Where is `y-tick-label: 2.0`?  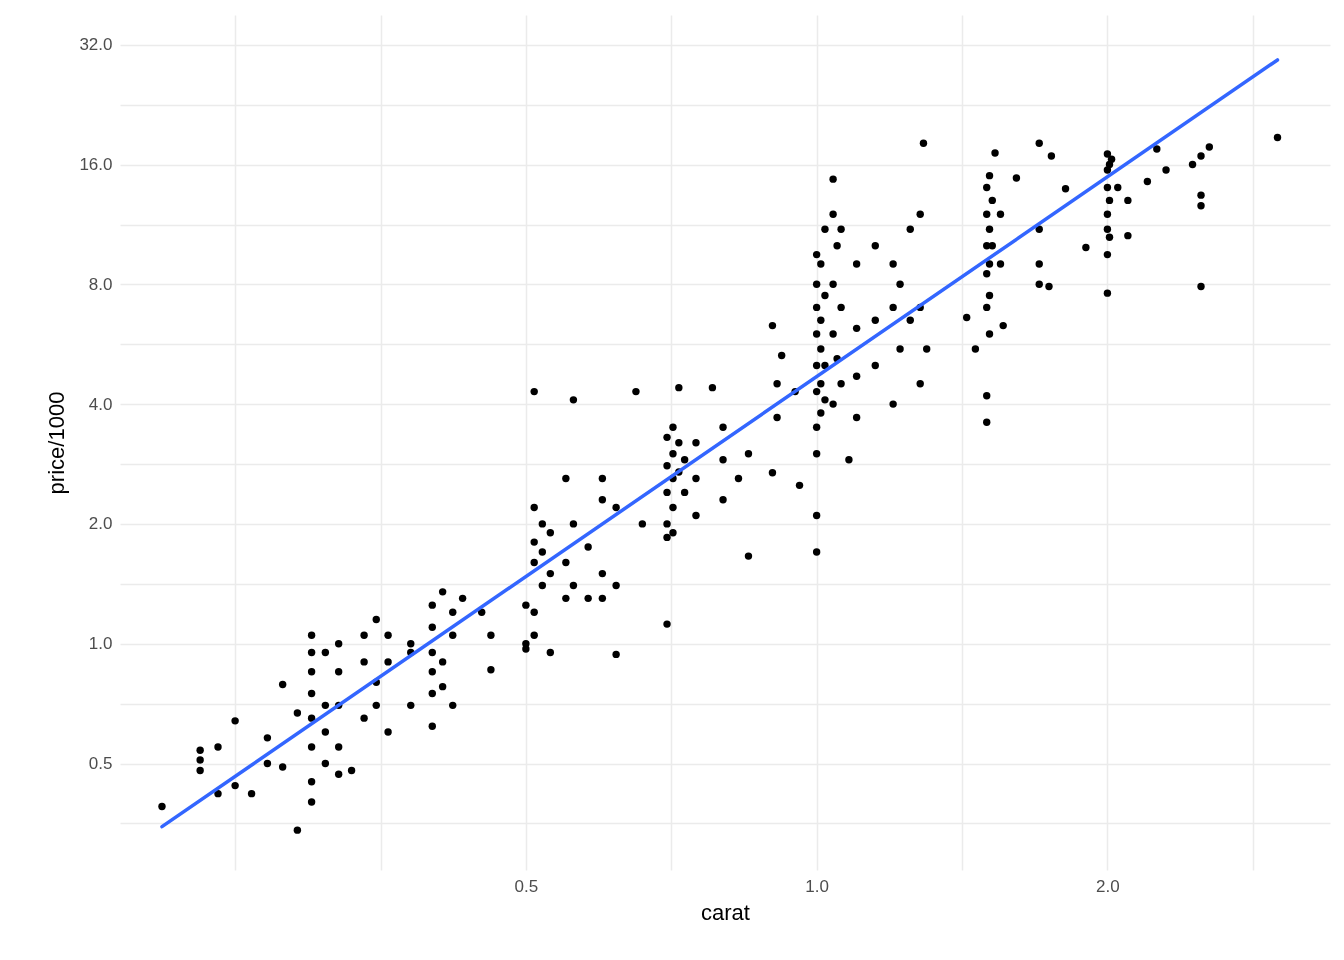 y-tick-label: 2.0 is located at coordinates (100, 524).